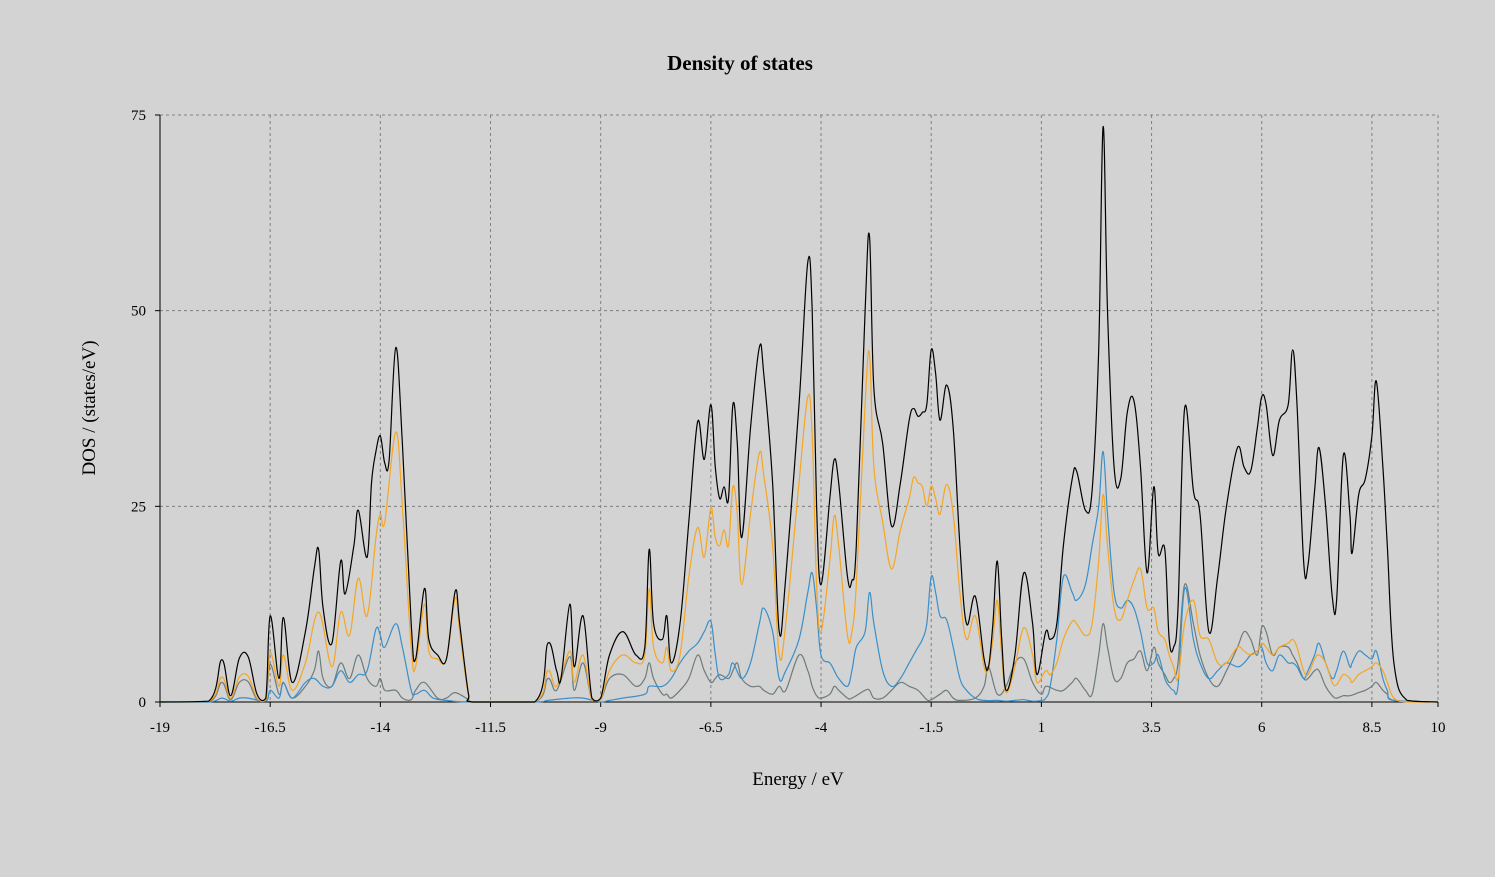 This screenshot has height=877, width=1495. Describe the element at coordinates (1151, 728) in the screenshot. I see `x-tick-label: 3.5` at that location.